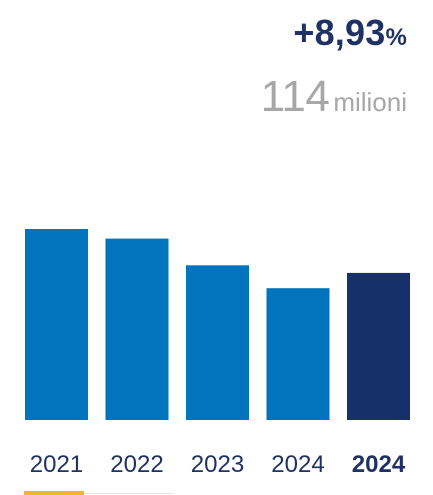 This screenshot has width=433, height=495. I want to click on accent-underline, so click(54, 493).